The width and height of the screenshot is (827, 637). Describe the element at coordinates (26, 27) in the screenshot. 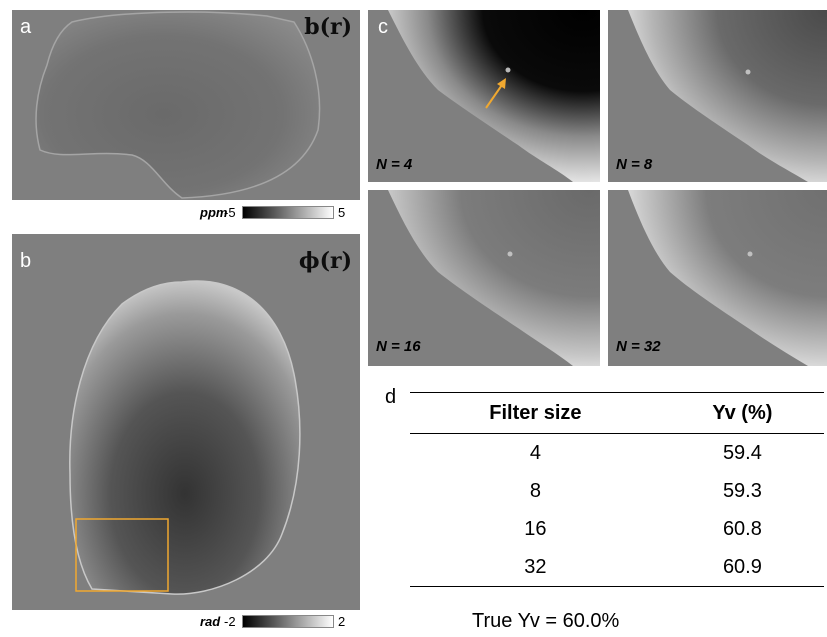

I see `panel-a-label: a` at that location.